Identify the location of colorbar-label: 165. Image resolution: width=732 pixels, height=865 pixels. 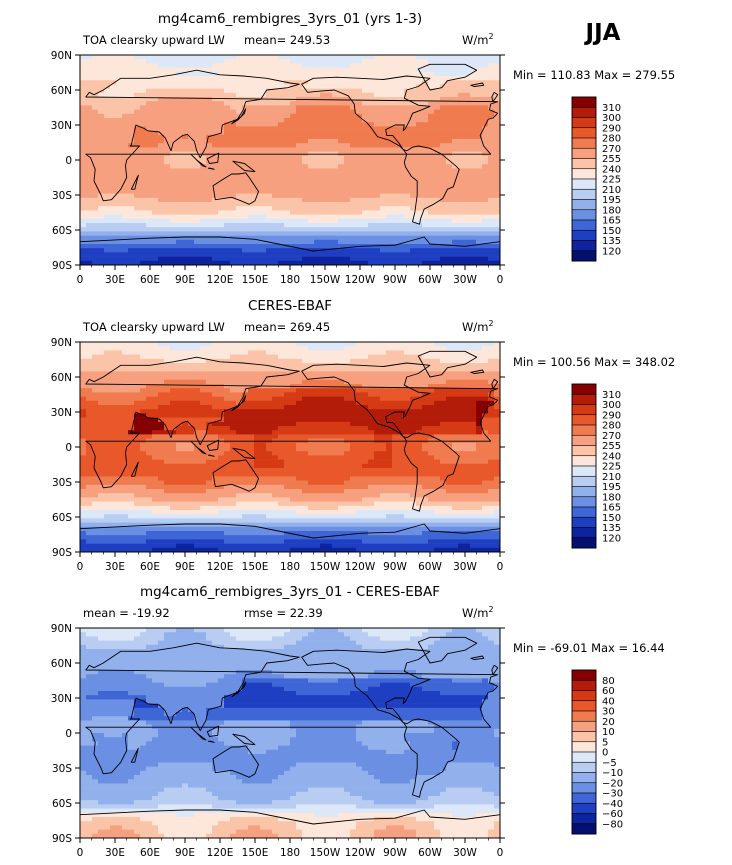
(611, 221).